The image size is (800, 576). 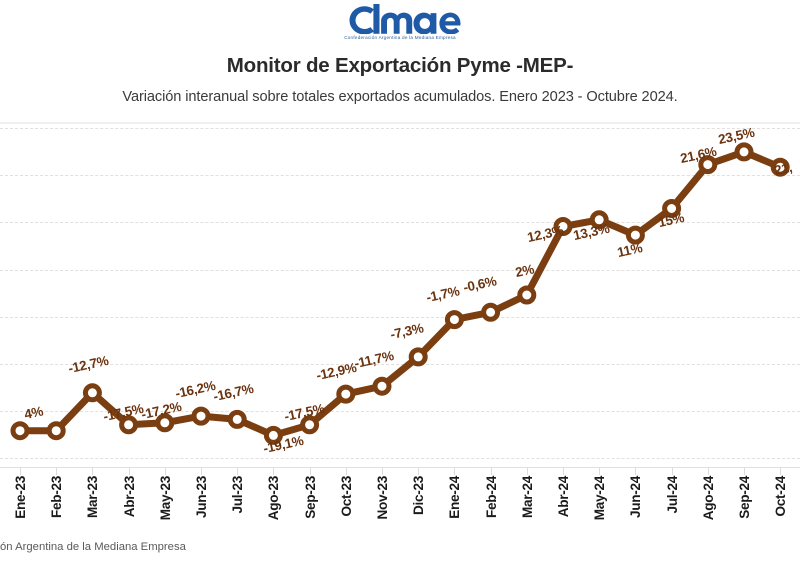 I want to click on x-axis-label: Abr-24, so click(x=563, y=497).